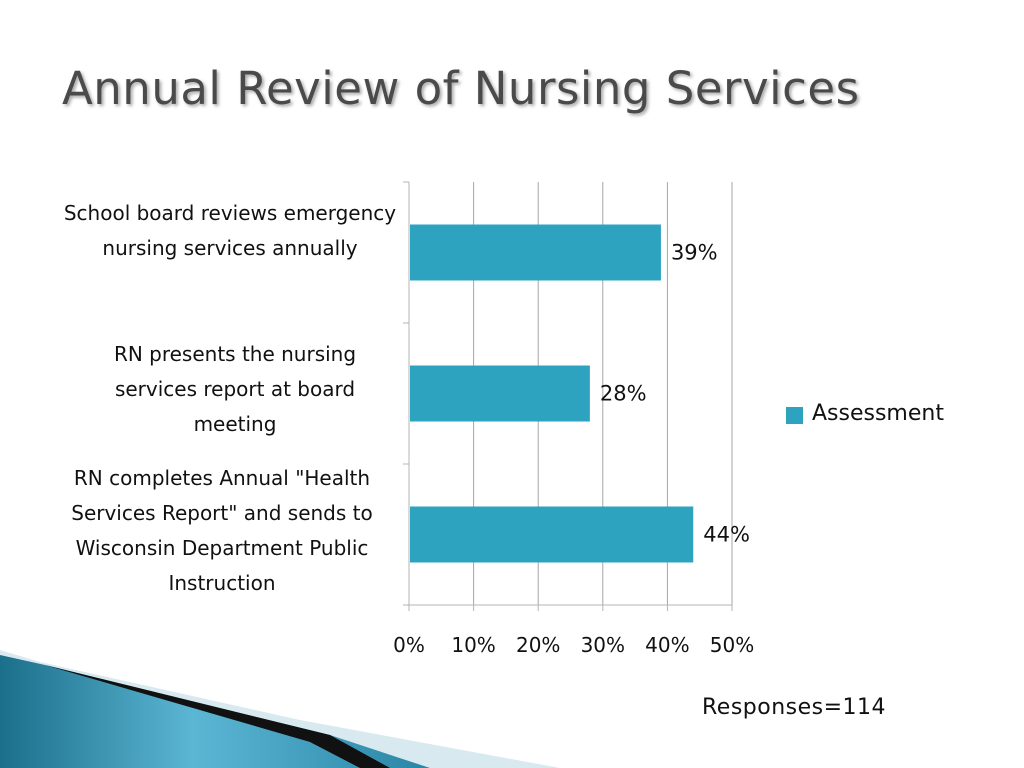 This screenshot has height=768, width=1024. Describe the element at coordinates (794, 707) in the screenshot. I see `responses-count: Responses=114` at that location.